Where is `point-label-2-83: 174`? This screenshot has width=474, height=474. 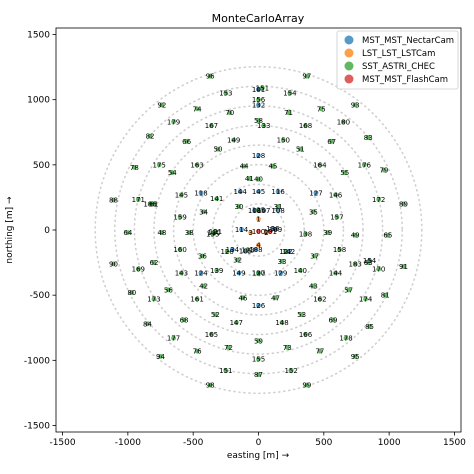 point-label-2-83: 174 is located at coordinates (366, 300).